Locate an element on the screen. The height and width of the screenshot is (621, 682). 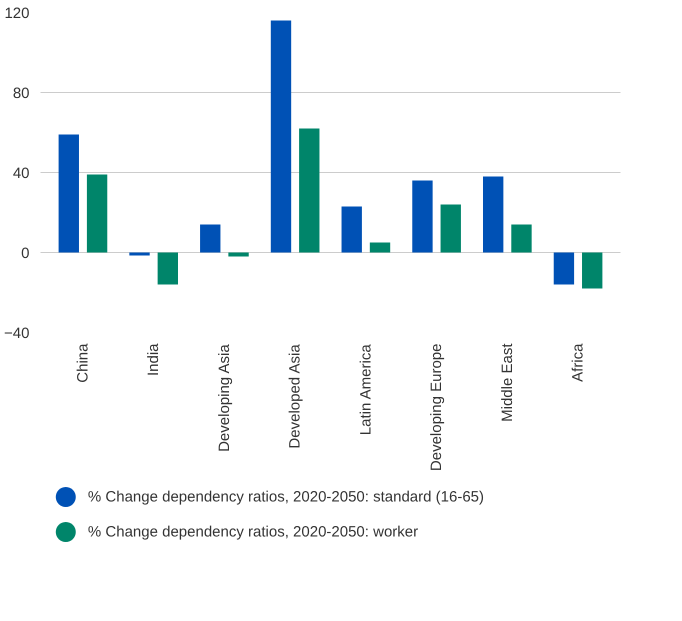
x-tick-label: Latin America is located at coordinates (365, 390).